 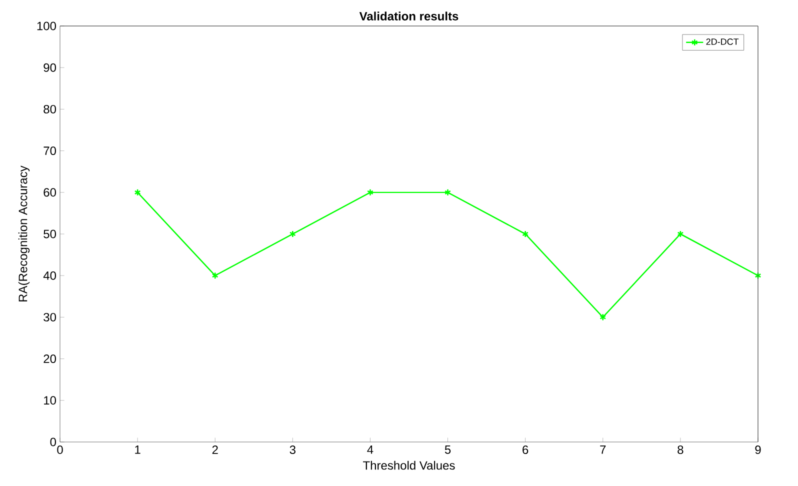 I want to click on y-tick-label: 80, so click(x=50, y=109).